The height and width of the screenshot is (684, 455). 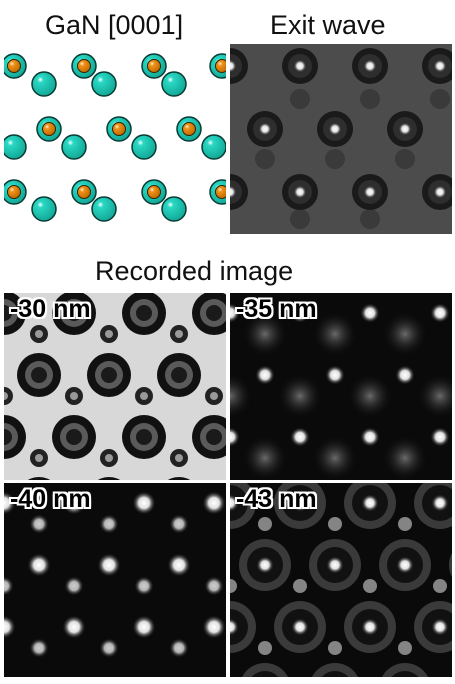 I want to click on recorded-image-43nm-drawing, so click(x=341, y=580).